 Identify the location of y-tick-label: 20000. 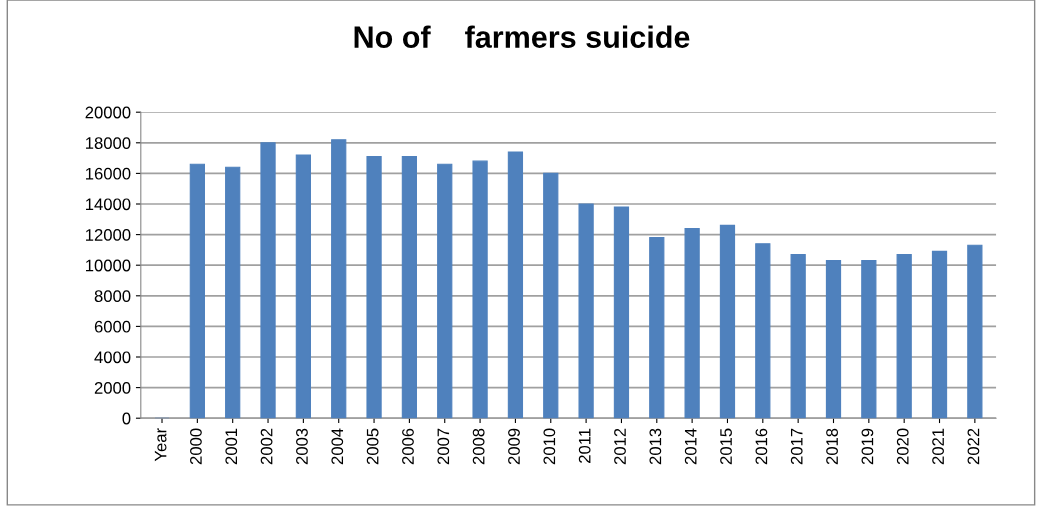
(108, 112).